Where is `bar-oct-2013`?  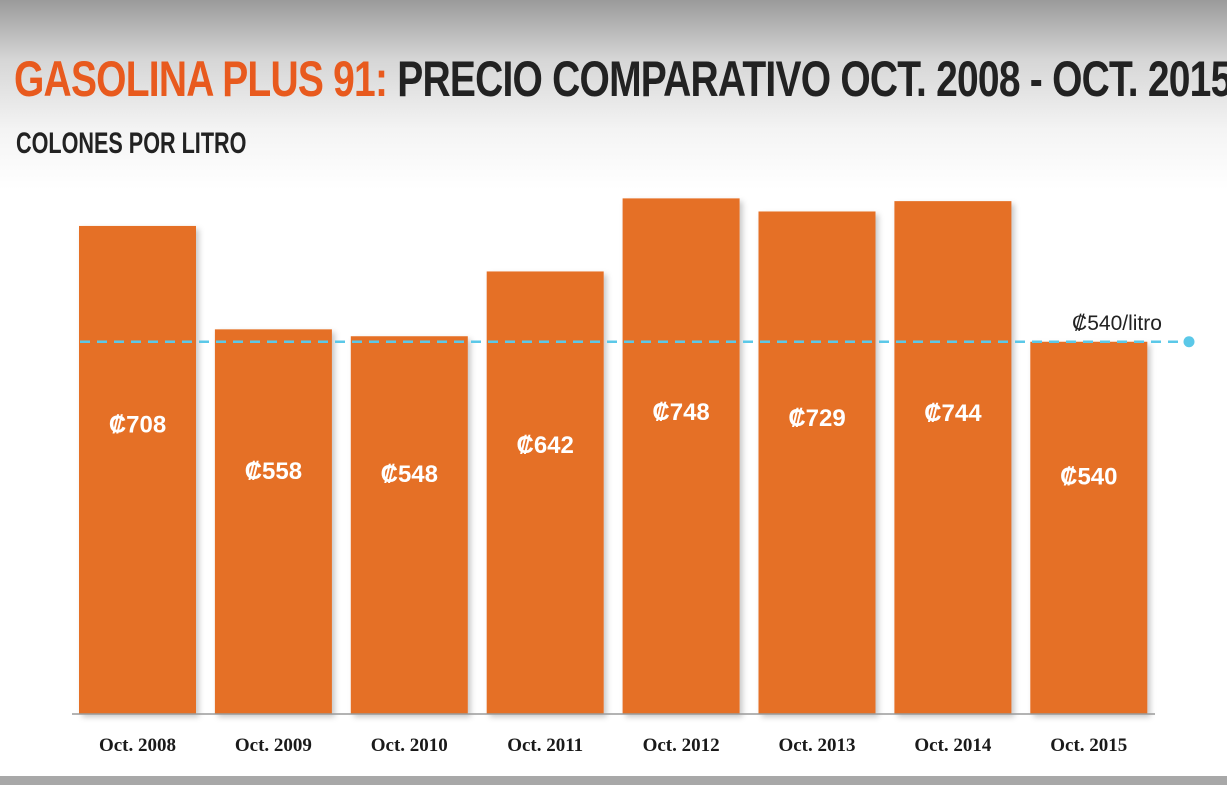
bar-oct-2013 is located at coordinates (817, 462).